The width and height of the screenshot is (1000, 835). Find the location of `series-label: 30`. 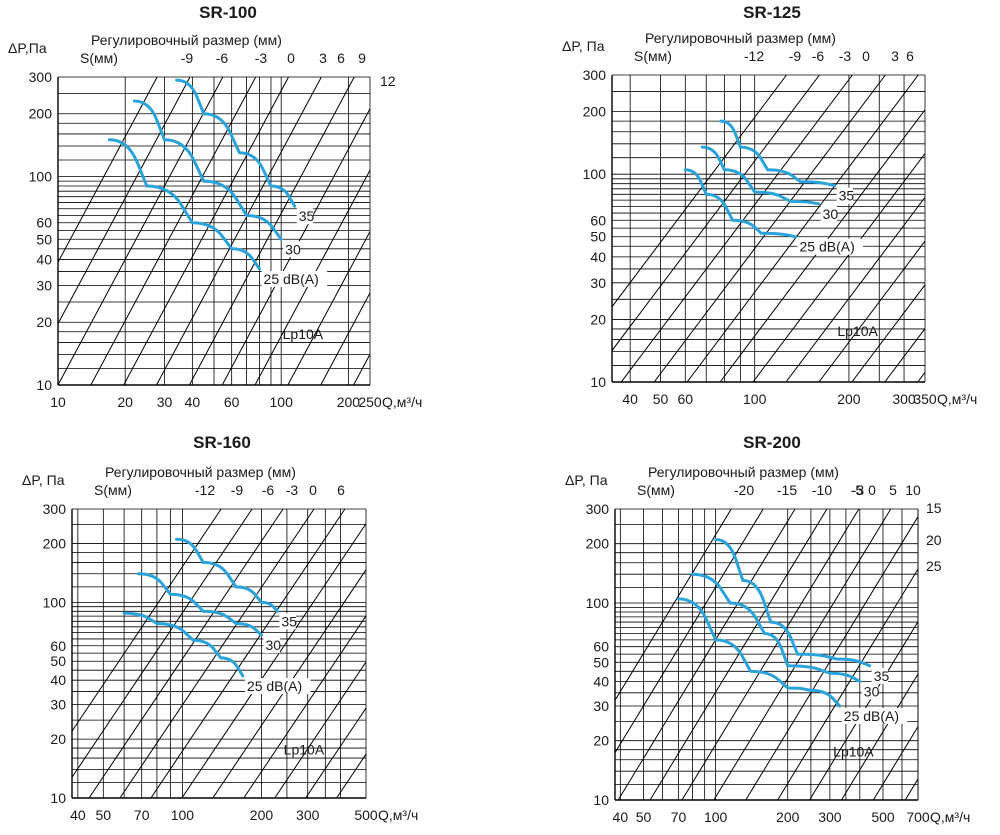

series-label: 30 is located at coordinates (273, 645).